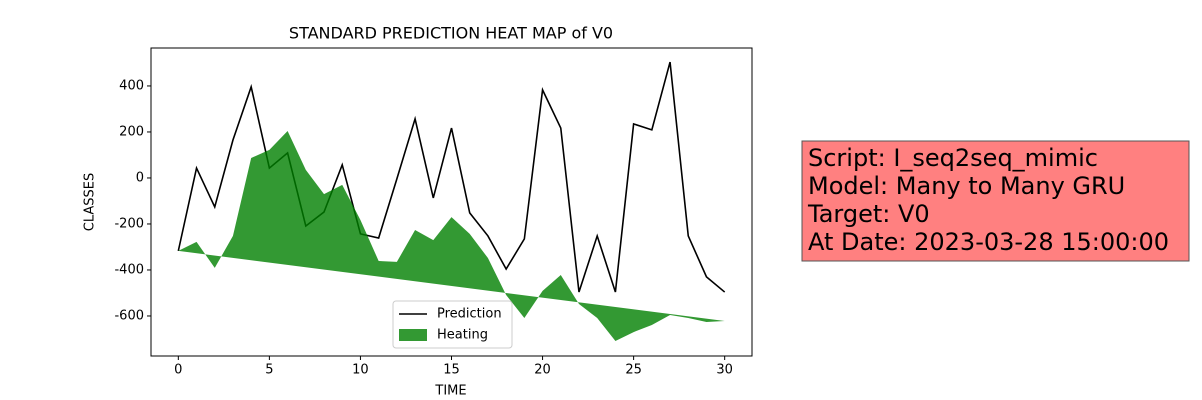 This screenshot has height=400, width=1202. I want to click on annotation-line: Script: I_seq2seq_mimic, so click(953, 158).